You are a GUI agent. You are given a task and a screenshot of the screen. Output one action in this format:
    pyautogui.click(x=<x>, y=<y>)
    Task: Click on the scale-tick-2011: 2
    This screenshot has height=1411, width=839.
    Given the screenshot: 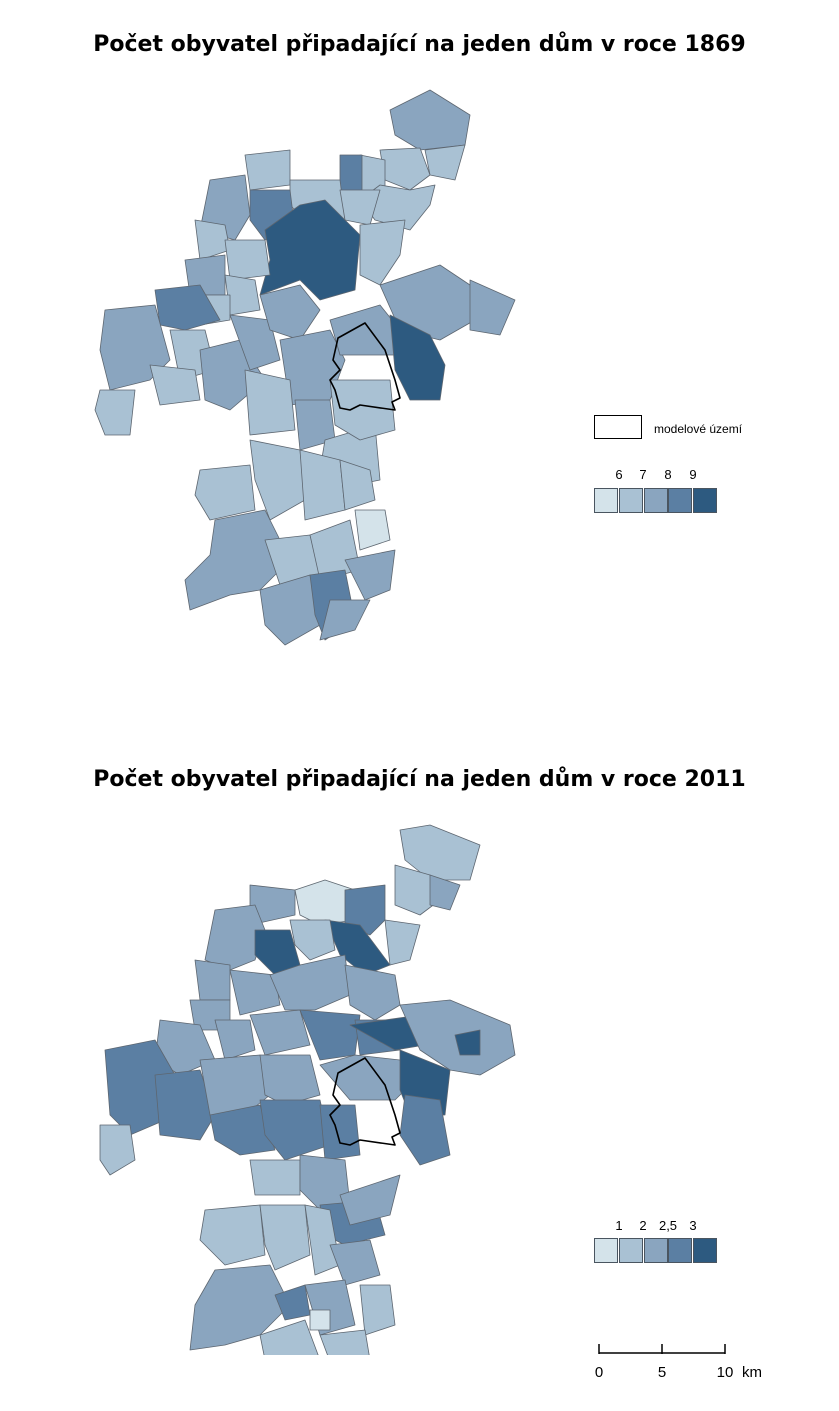 What is the action you would take?
    pyautogui.click(x=643, y=1225)
    